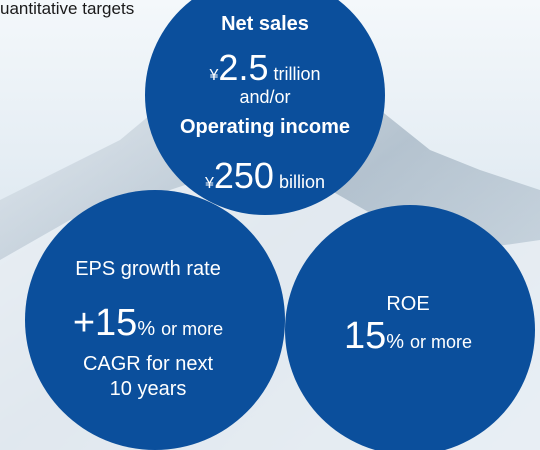  Describe the element at coordinates (302, 182) in the screenshot. I see `unit: billion` at that location.